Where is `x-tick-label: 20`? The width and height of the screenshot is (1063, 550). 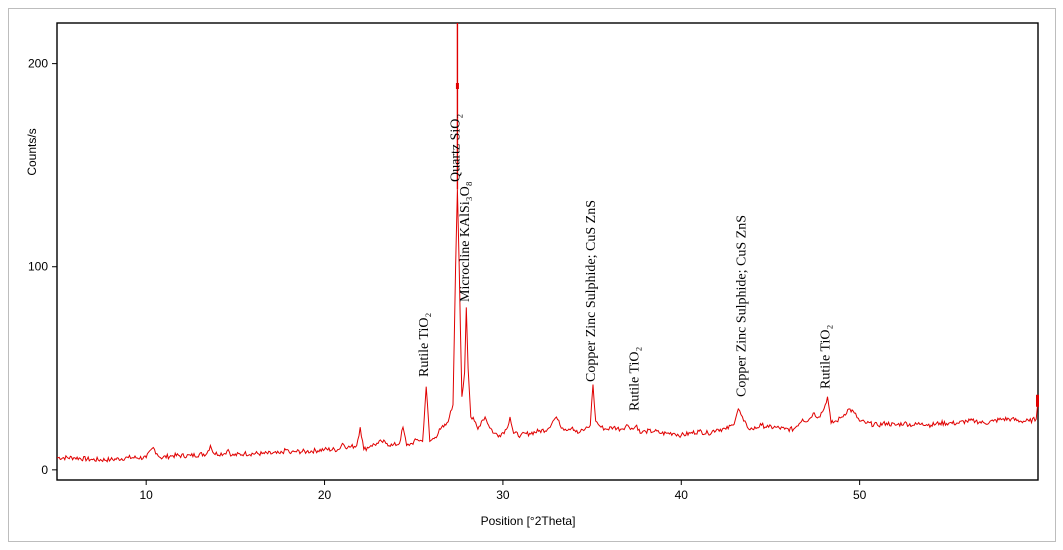 x-tick-label: 20 is located at coordinates (325, 495).